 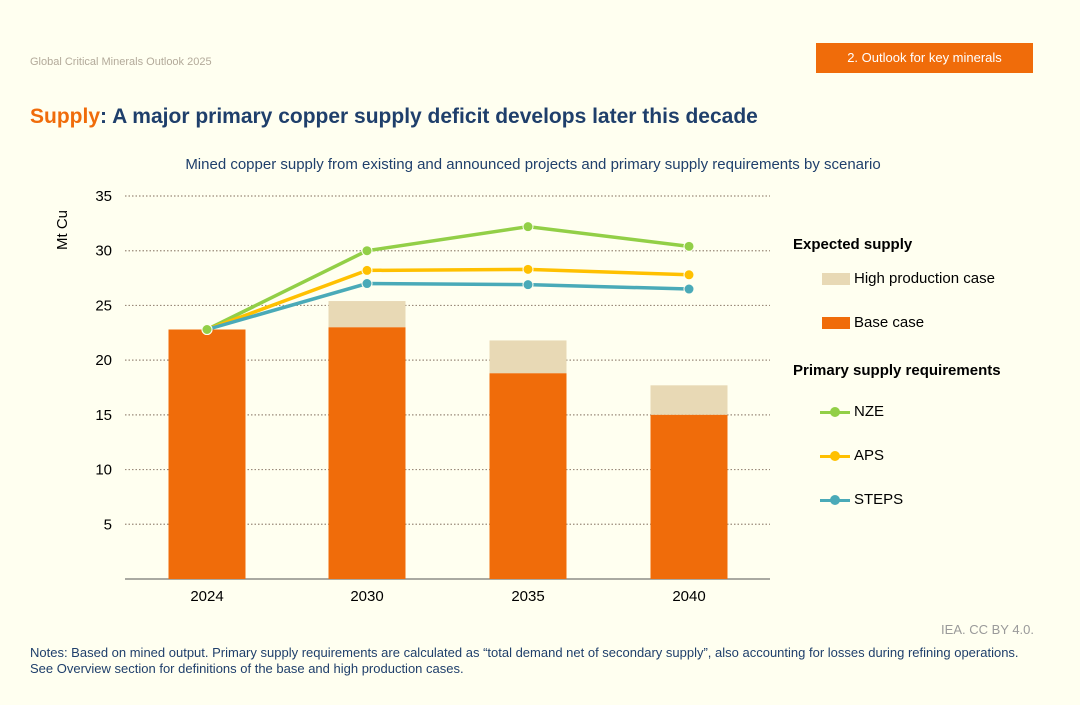 What do you see at coordinates (889, 322) in the screenshot?
I see `legend-label: Base case` at bounding box center [889, 322].